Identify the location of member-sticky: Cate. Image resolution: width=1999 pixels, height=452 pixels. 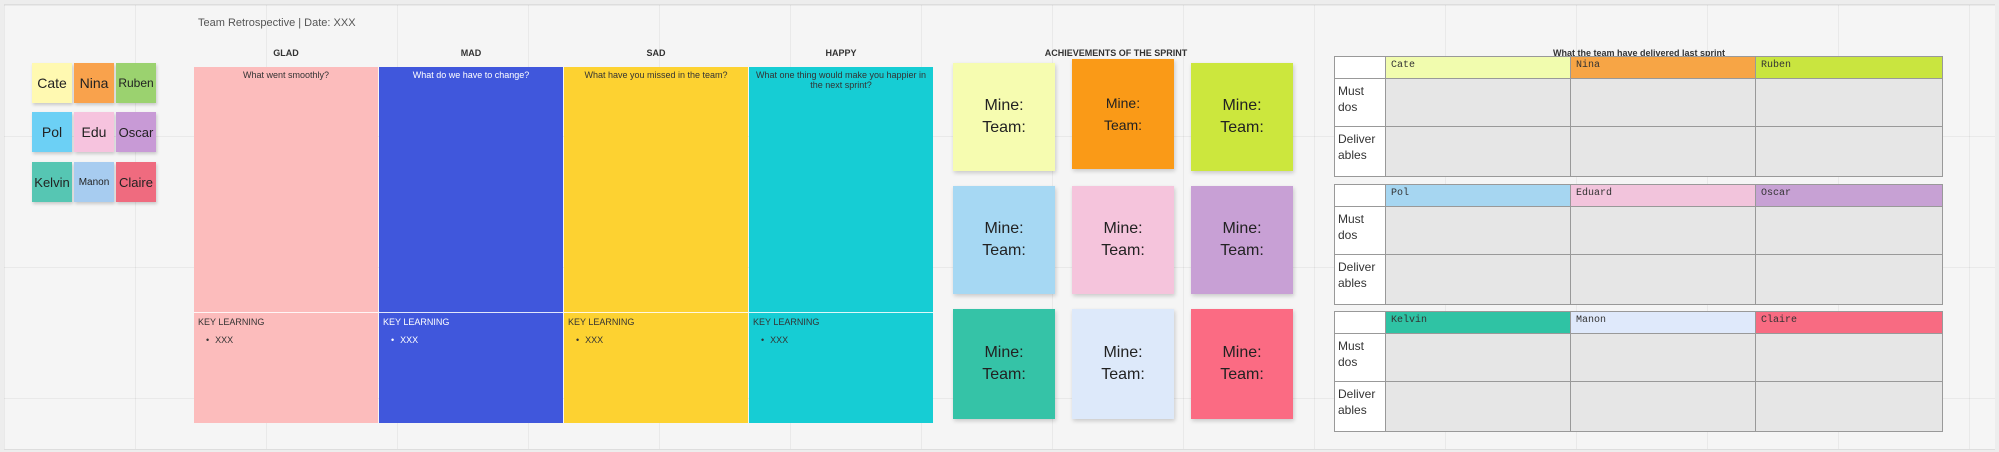
(52, 83).